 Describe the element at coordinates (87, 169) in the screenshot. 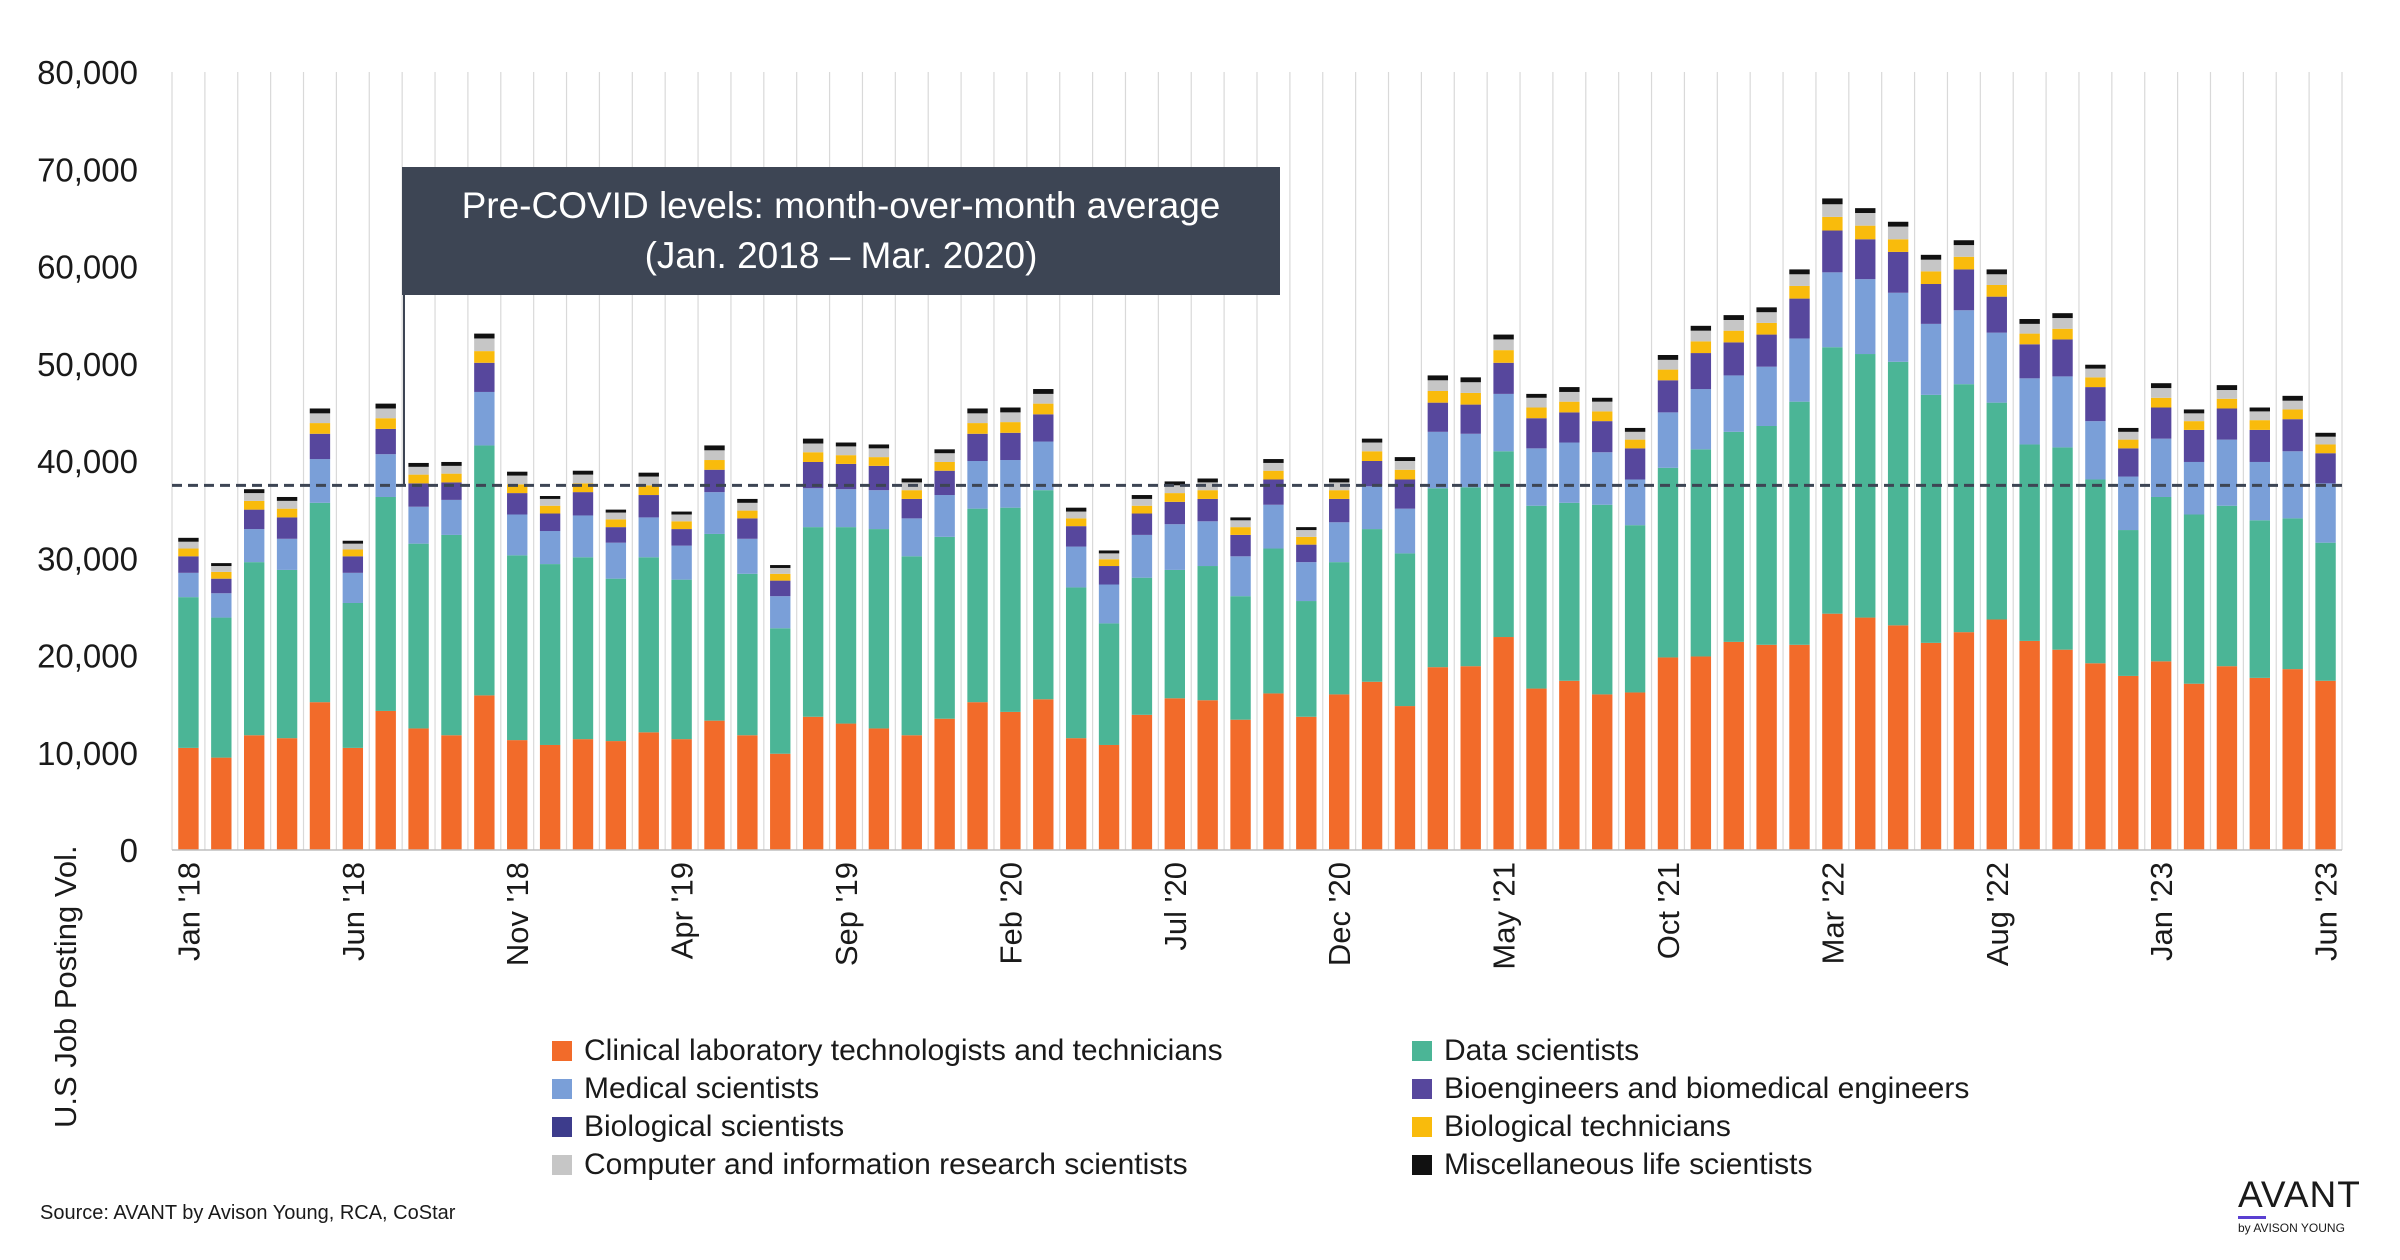

I see `y-tick-label: 70,000` at that location.